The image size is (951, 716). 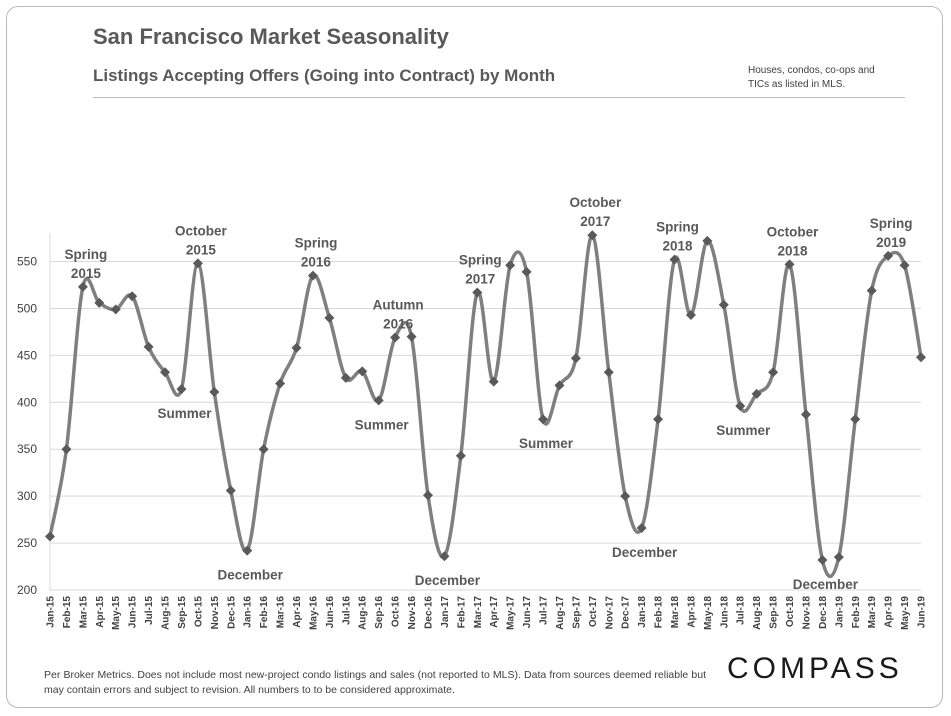 I want to click on x-tick-label: Apr-18, so click(x=691, y=612).